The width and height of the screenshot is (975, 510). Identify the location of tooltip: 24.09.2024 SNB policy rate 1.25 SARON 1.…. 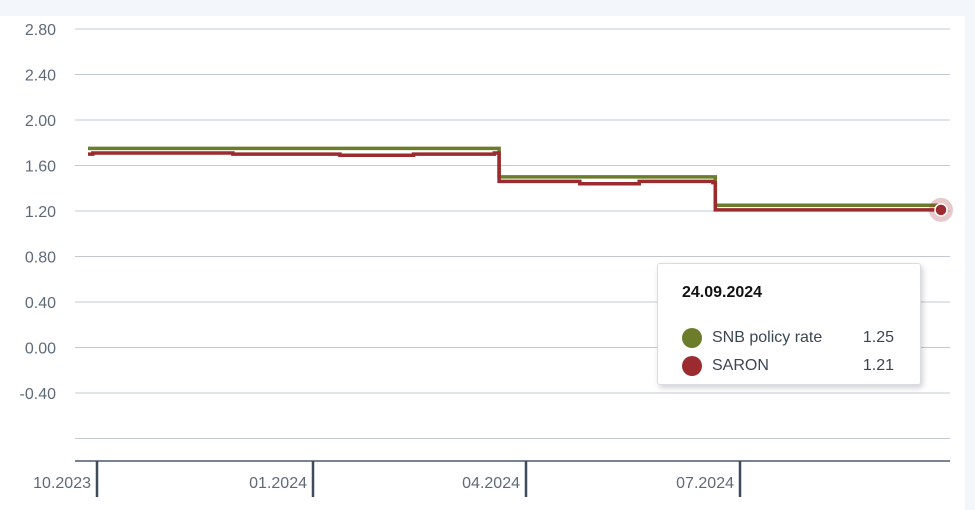
(789, 324).